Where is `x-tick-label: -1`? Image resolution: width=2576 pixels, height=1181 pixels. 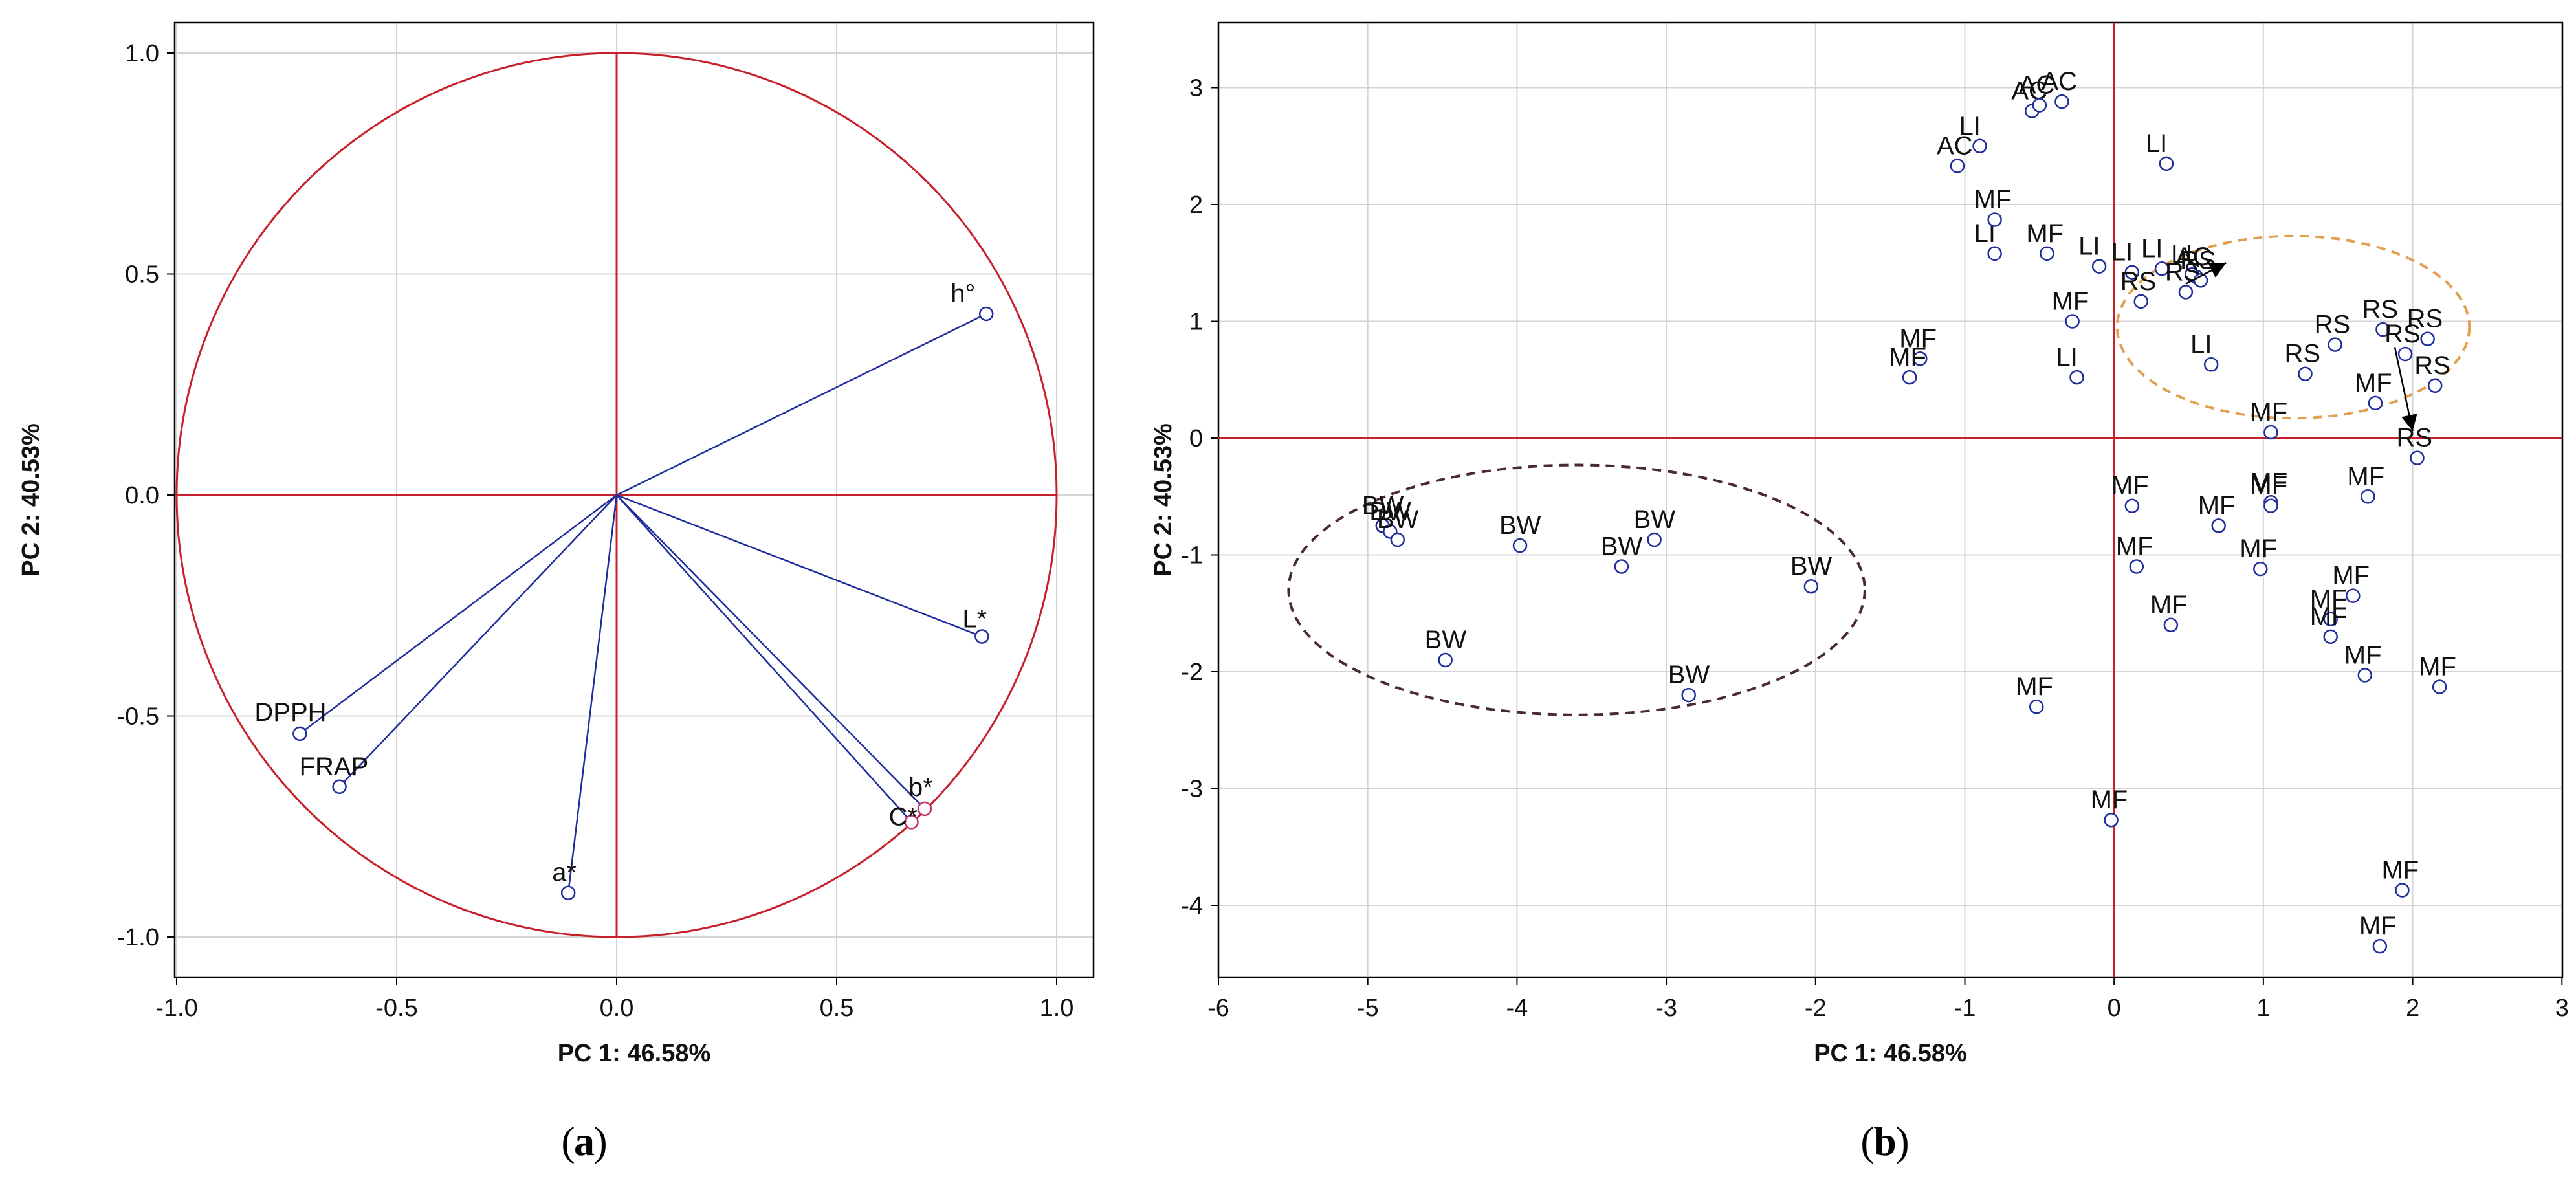
x-tick-label: -1 is located at coordinates (1965, 1008).